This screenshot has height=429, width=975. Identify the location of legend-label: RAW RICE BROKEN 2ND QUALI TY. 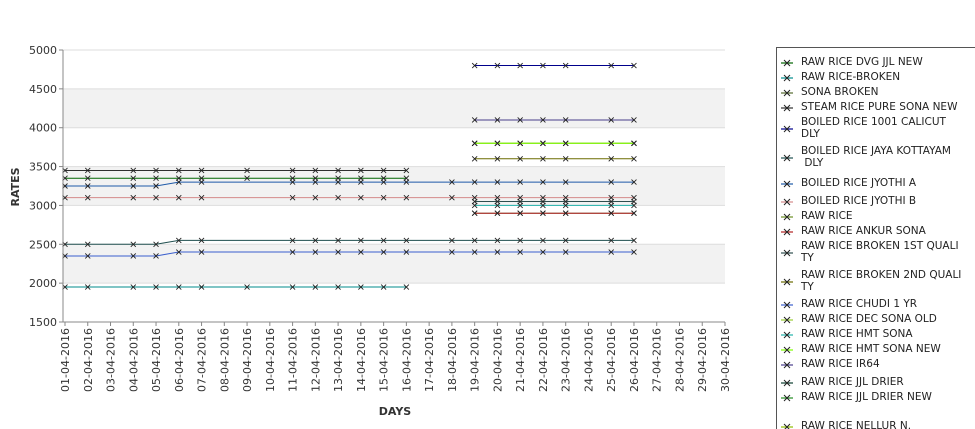
(881, 281).